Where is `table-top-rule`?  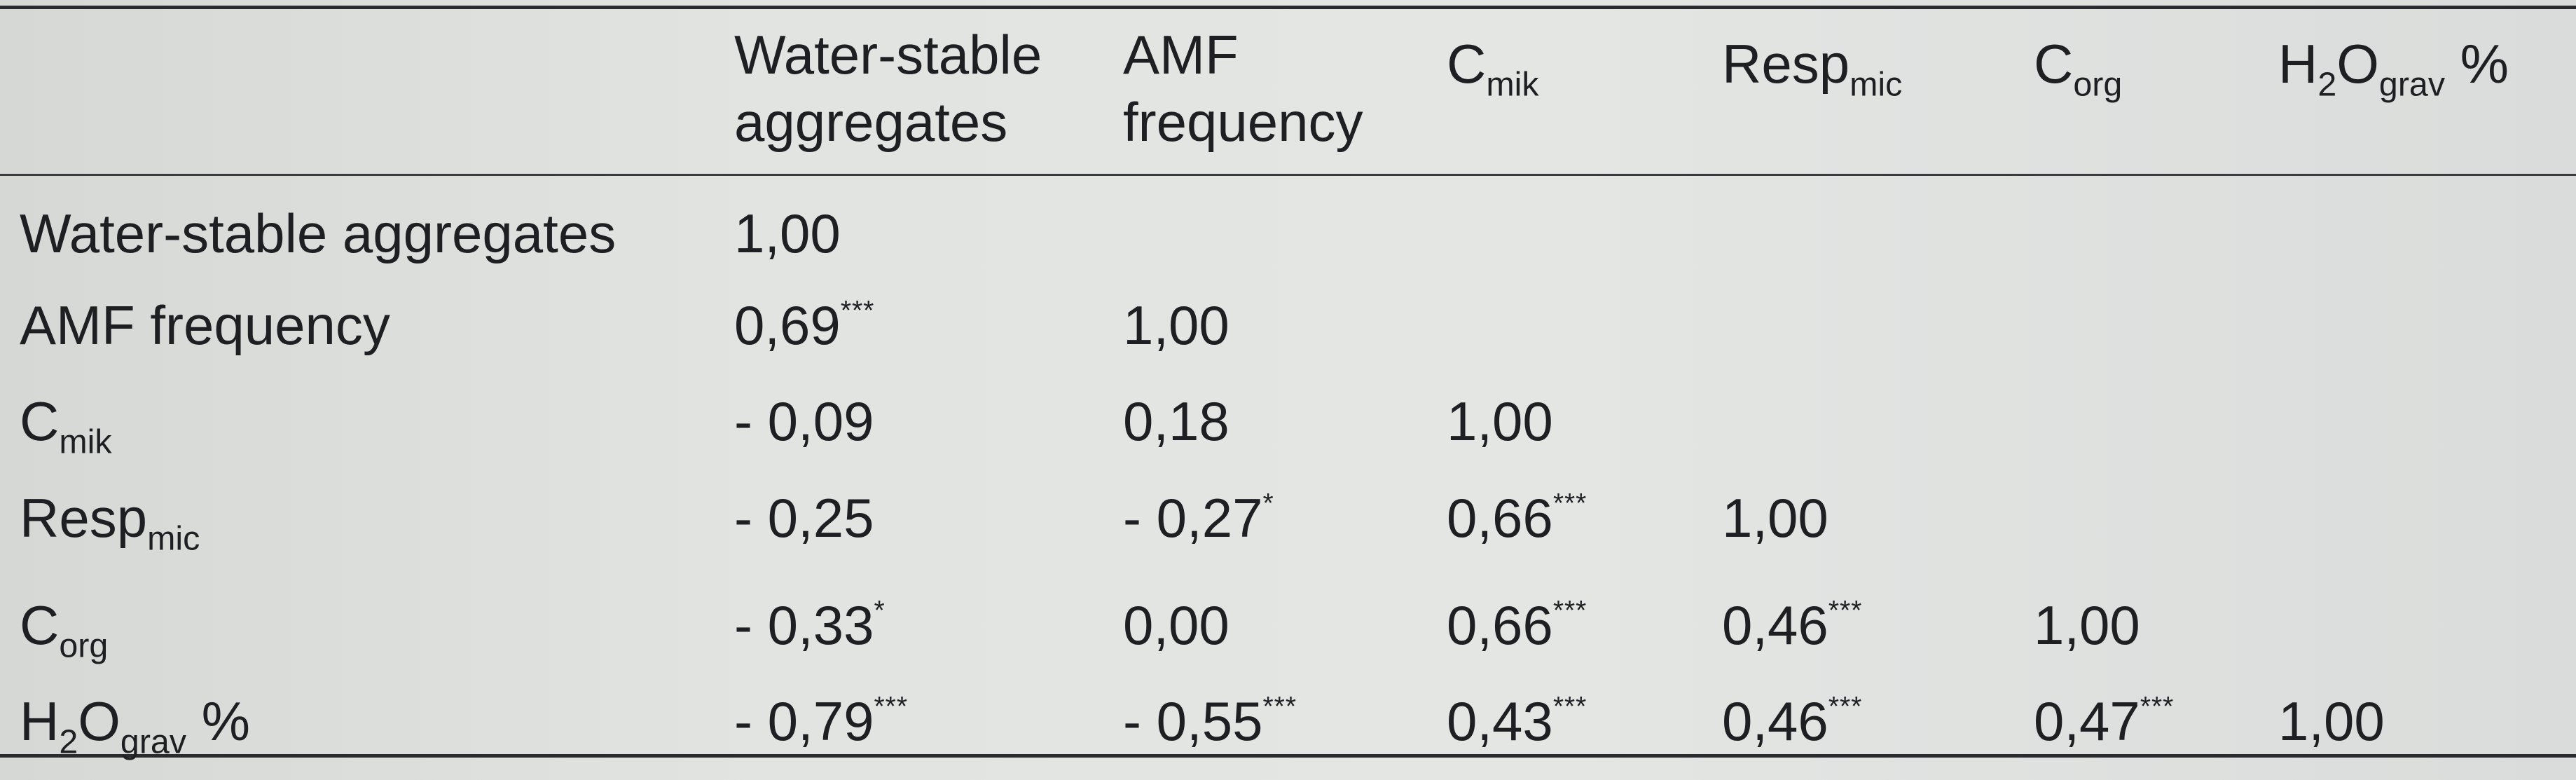
table-top-rule is located at coordinates (1288, 7).